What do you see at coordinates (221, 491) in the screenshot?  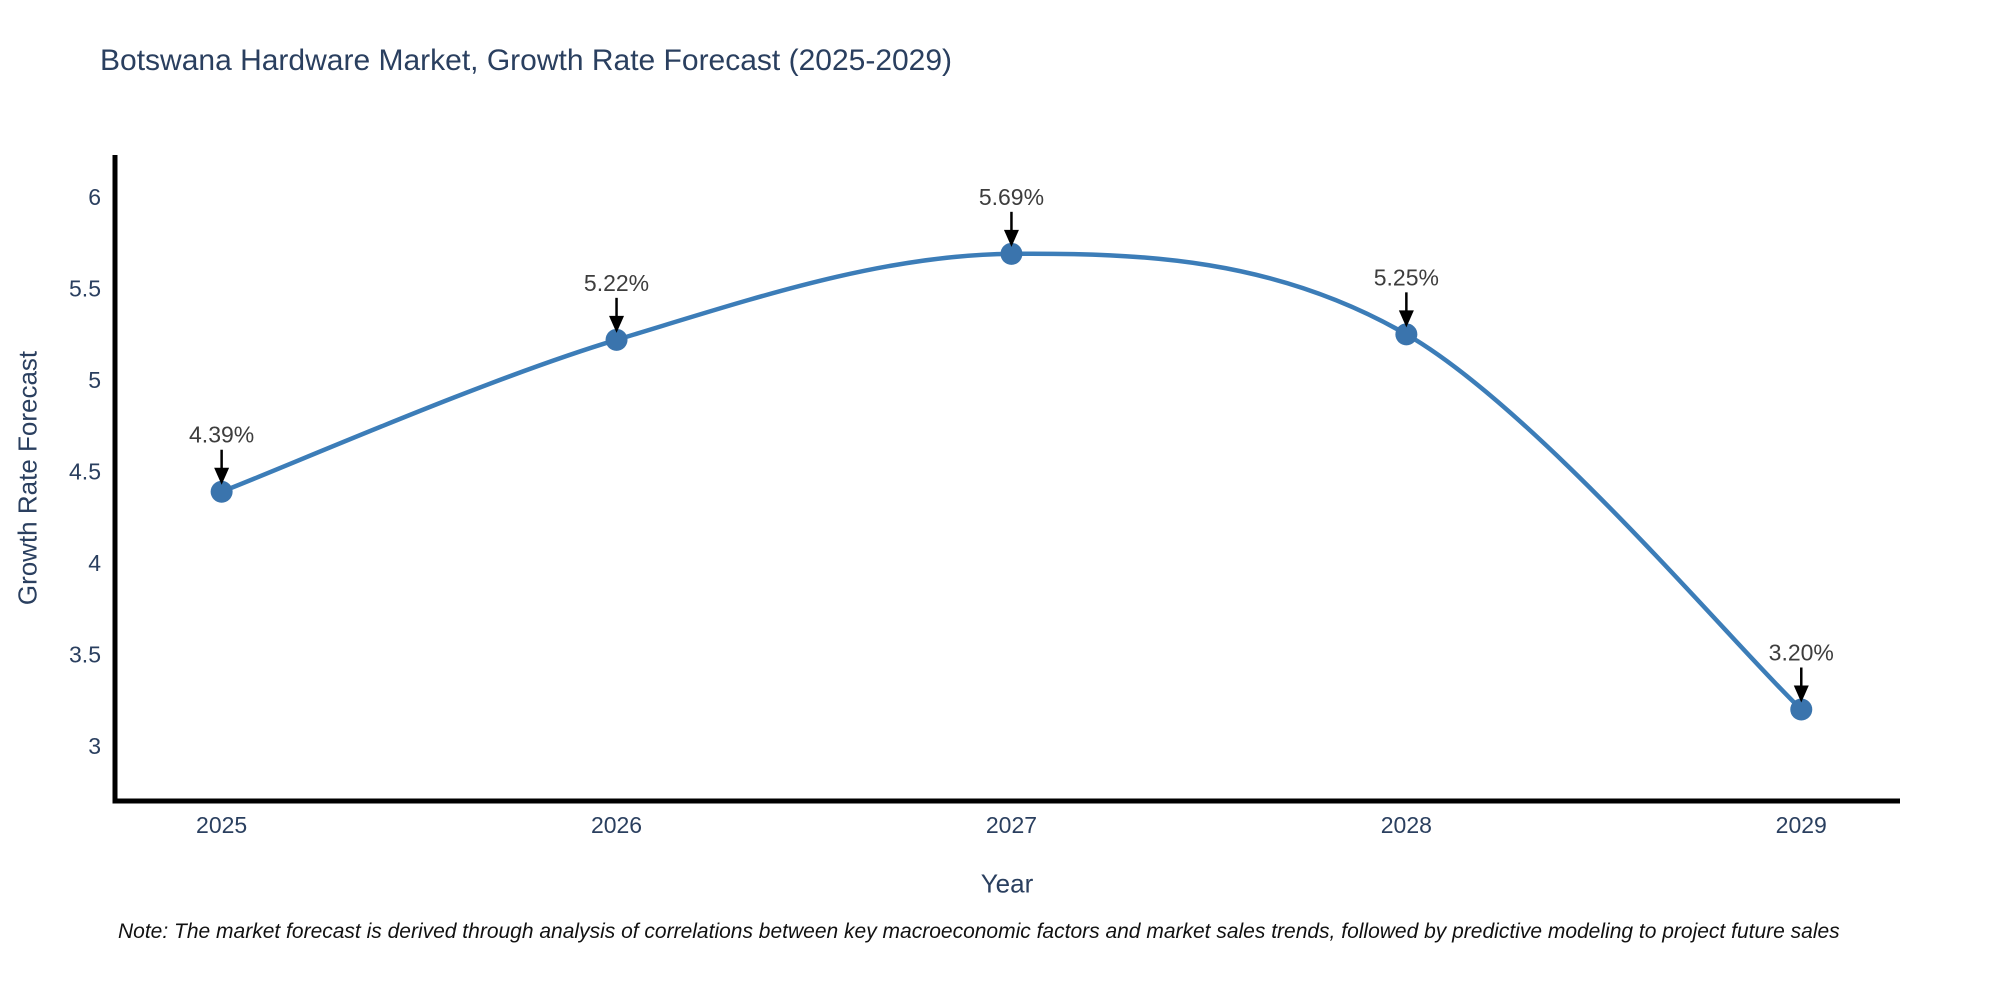 I see `data-point-2025` at bounding box center [221, 491].